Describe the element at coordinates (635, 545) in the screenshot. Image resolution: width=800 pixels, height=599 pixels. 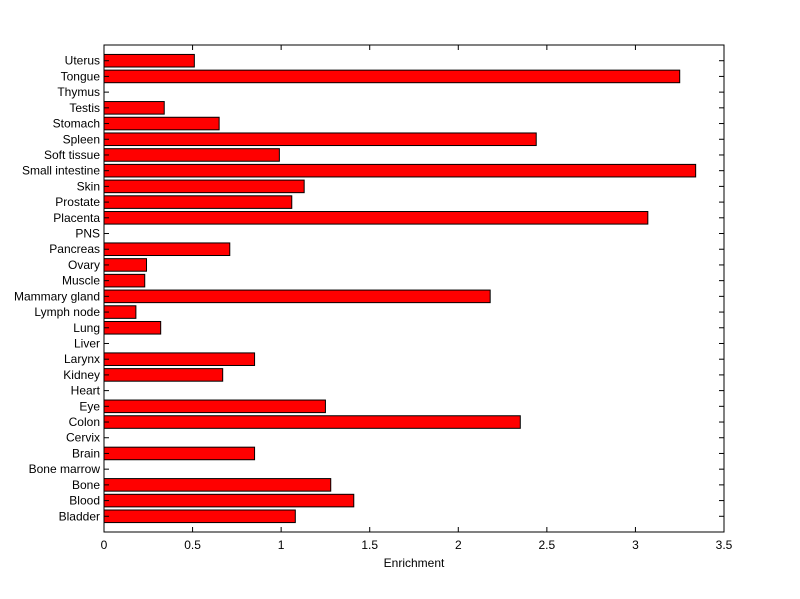
I see `x-tick-label: 3` at that location.